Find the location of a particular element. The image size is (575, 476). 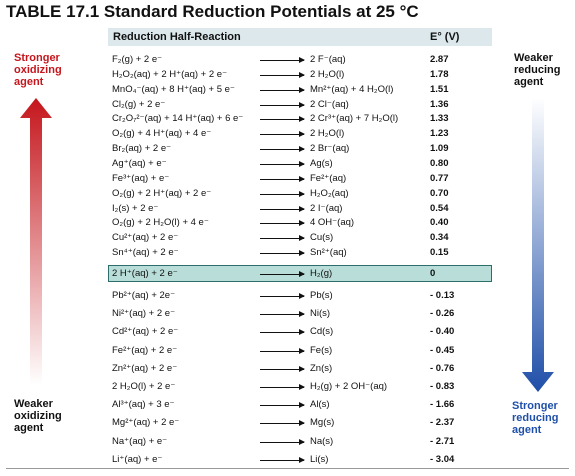

potential: - 1.66 is located at coordinates (442, 405).